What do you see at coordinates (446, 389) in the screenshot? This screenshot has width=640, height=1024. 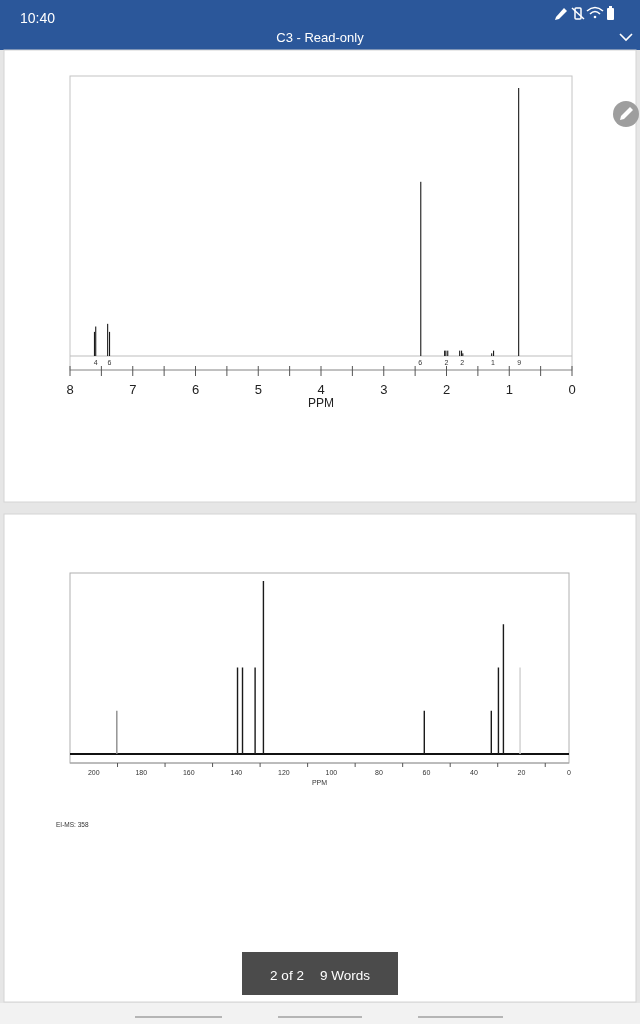 I see `x-tick-label: 2` at bounding box center [446, 389].